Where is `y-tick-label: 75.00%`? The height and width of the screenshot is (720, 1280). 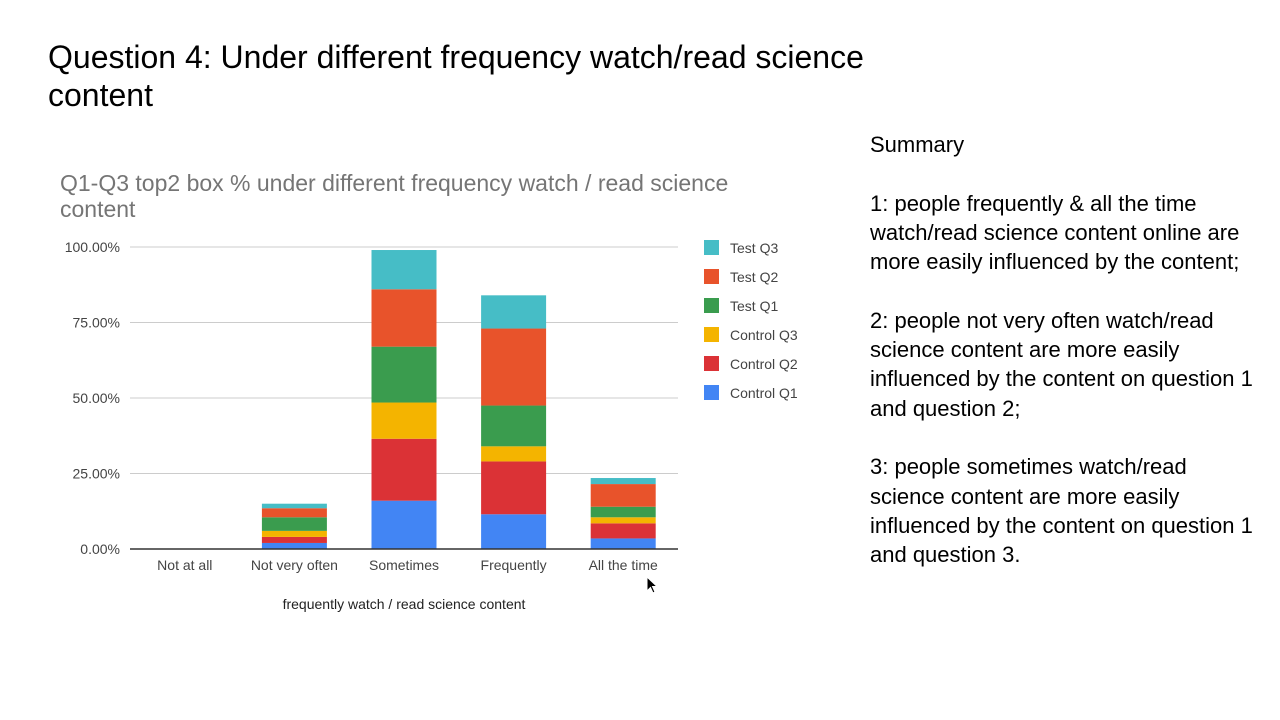 y-tick-label: 75.00% is located at coordinates (96, 323).